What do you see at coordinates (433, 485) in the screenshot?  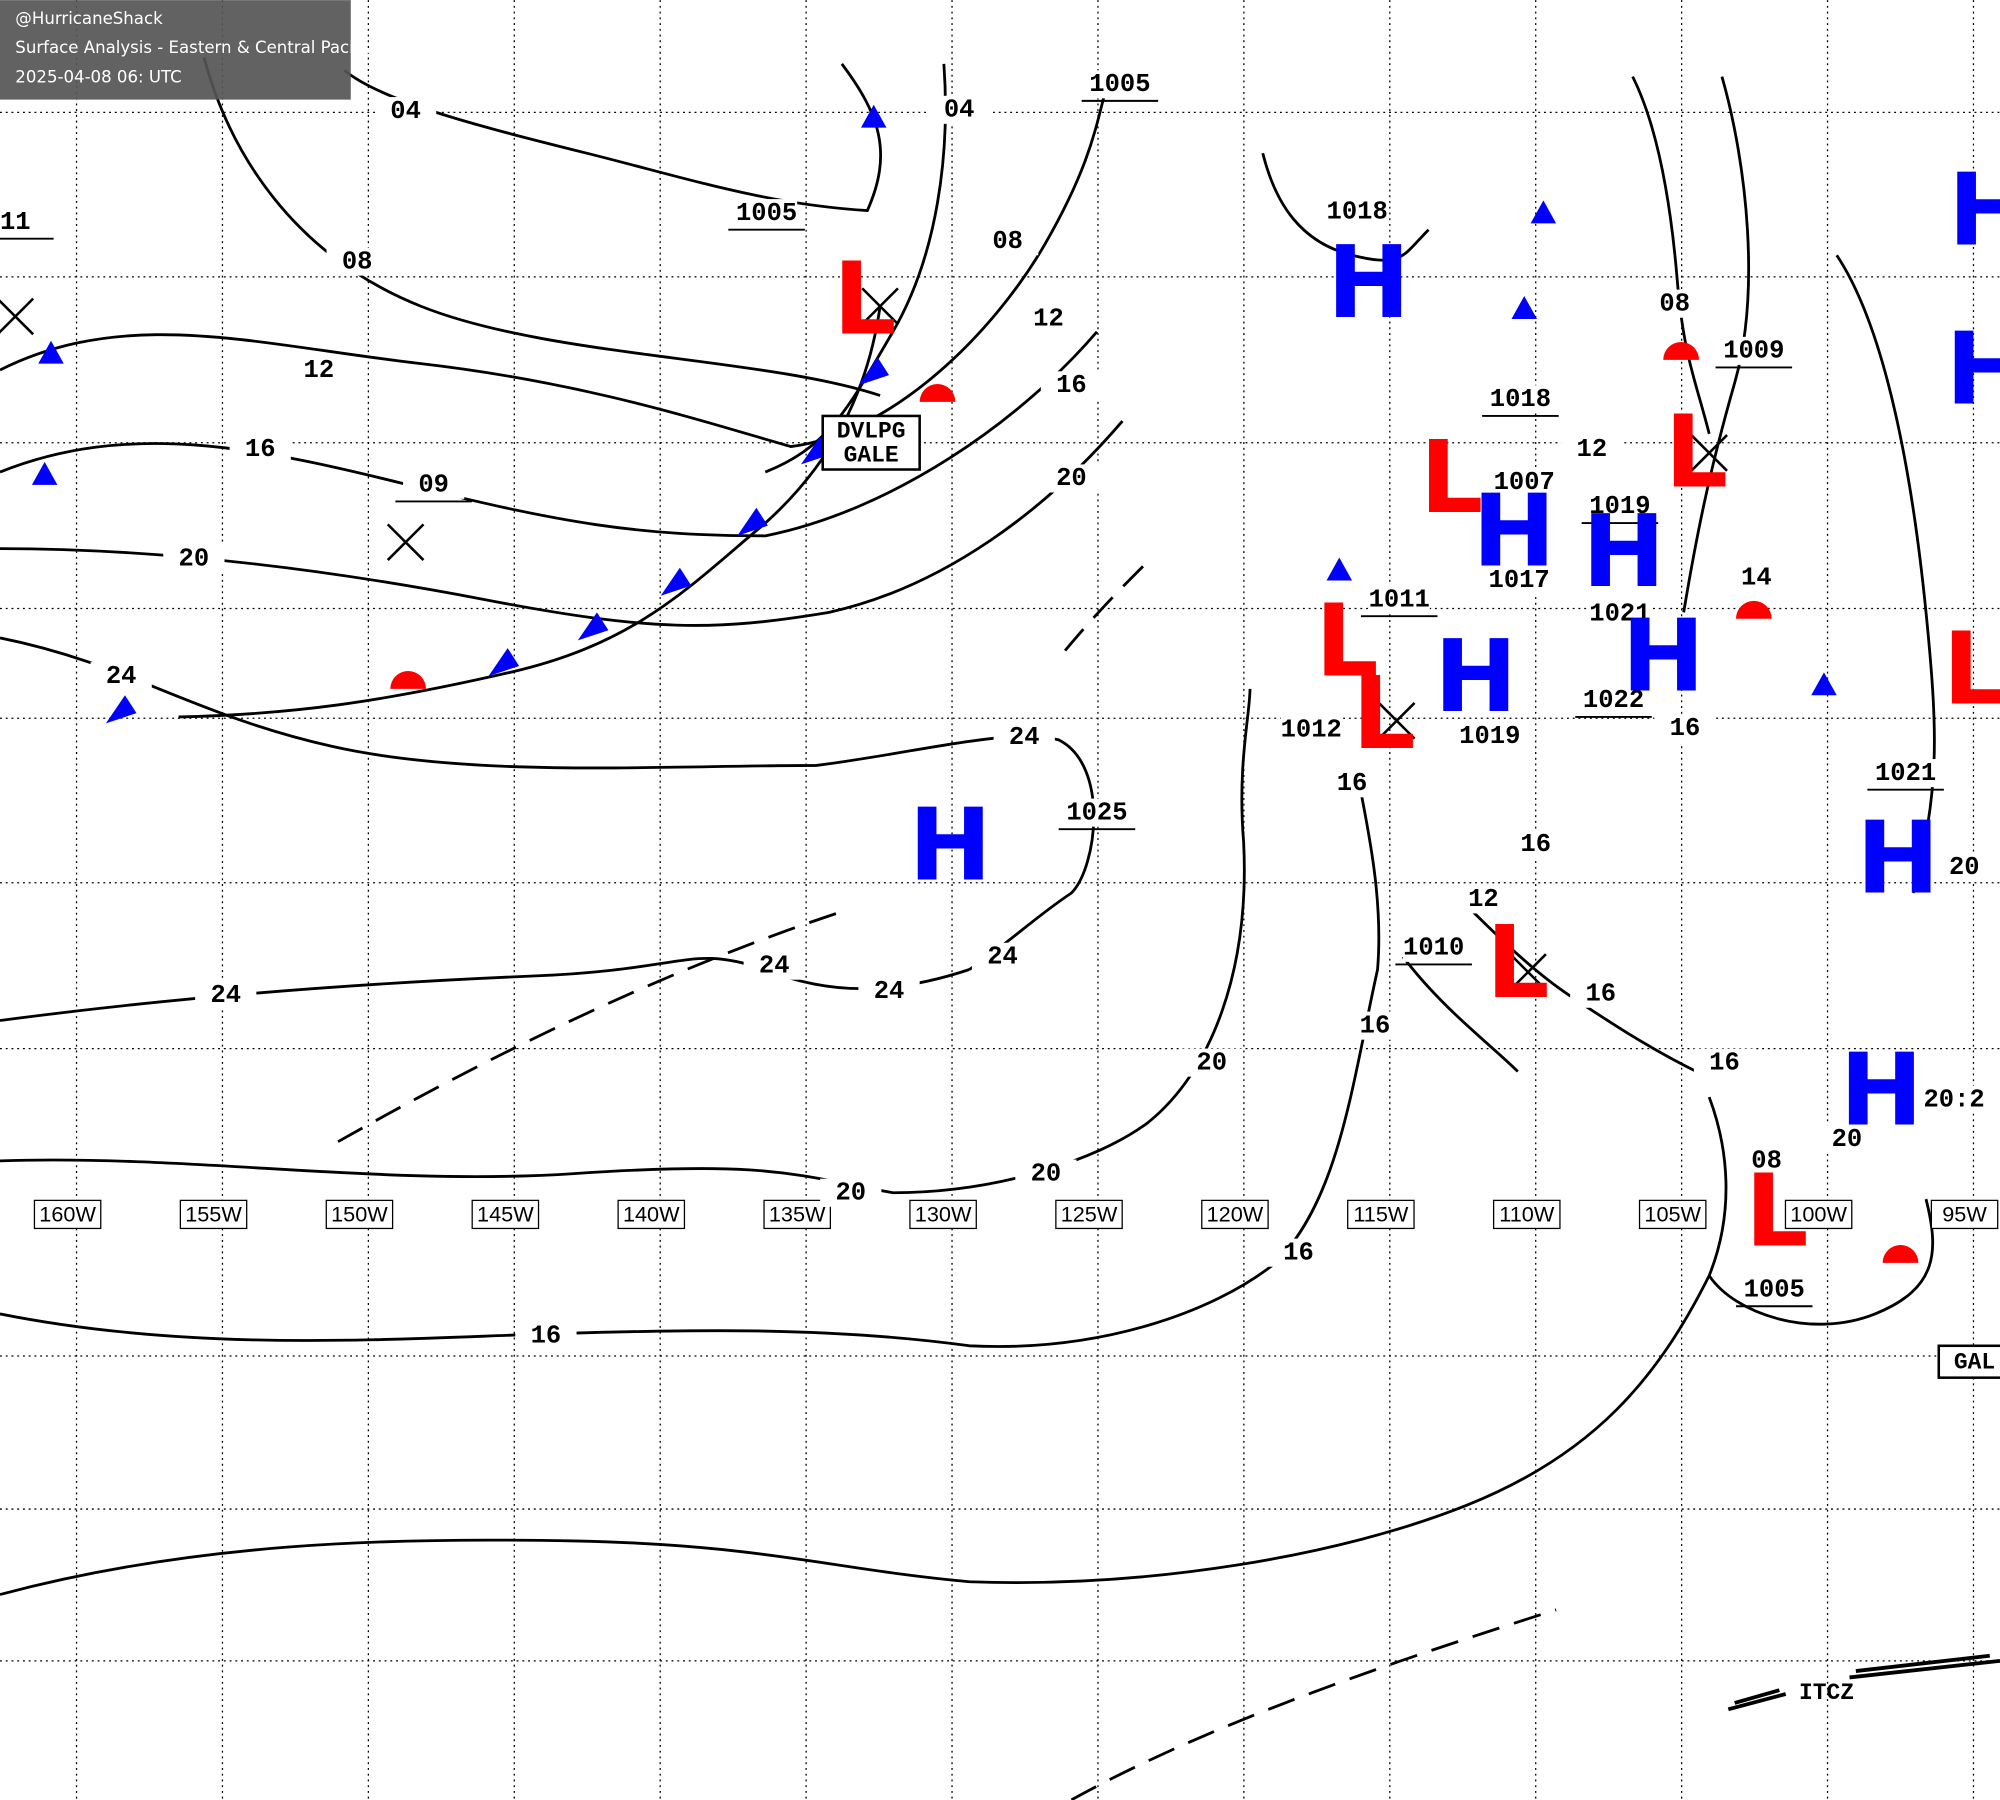 I see `isobar-label: 09` at bounding box center [433, 485].